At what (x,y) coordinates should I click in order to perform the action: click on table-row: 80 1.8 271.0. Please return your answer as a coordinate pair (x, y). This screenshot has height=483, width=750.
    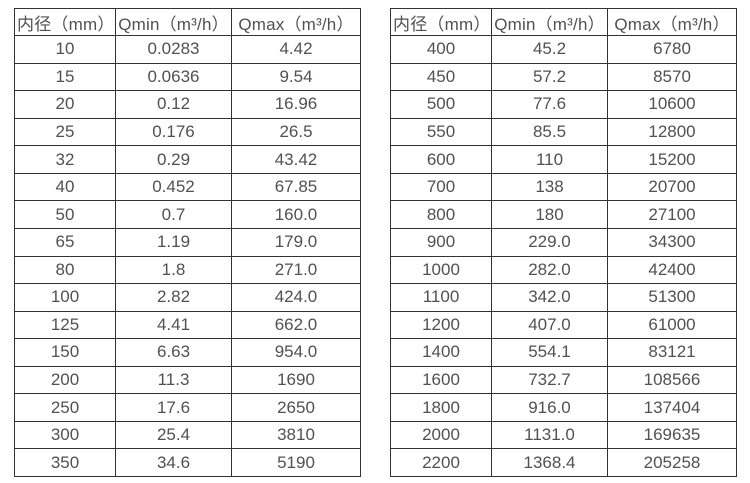
    Looking at the image, I should click on (187, 270).